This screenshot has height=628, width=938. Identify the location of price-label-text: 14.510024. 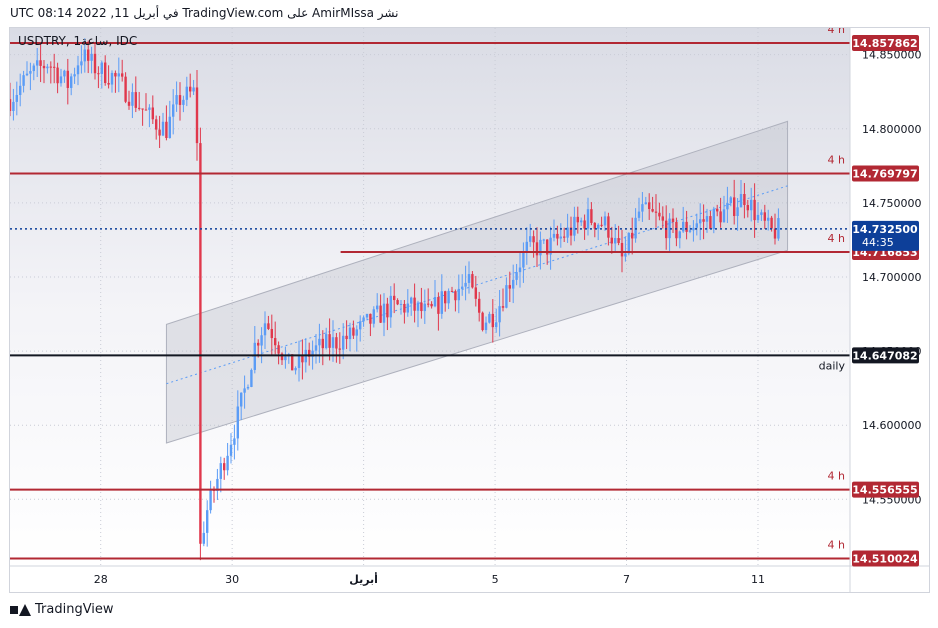
(885, 559).